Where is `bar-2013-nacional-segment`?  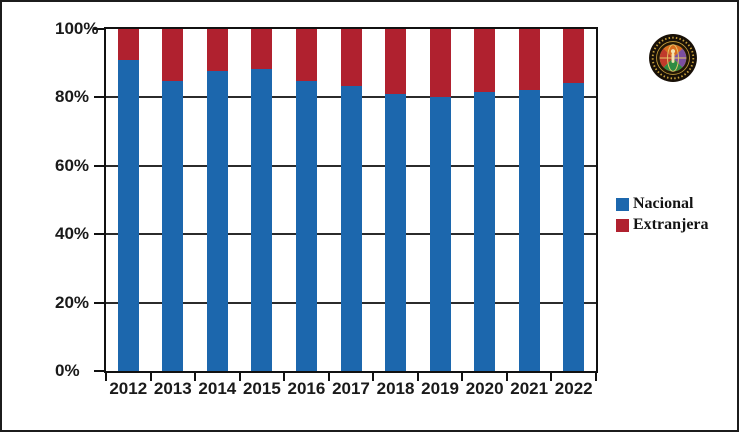
bar-2013-nacional-segment is located at coordinates (173, 225).